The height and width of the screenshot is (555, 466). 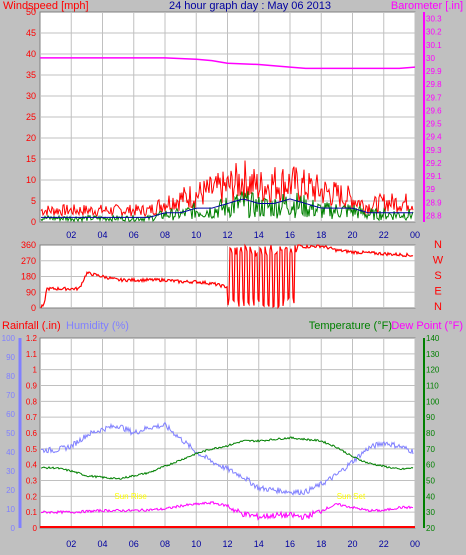 What do you see at coordinates (352, 235) in the screenshot?
I see `wind-x-tick-label: 20` at bounding box center [352, 235].